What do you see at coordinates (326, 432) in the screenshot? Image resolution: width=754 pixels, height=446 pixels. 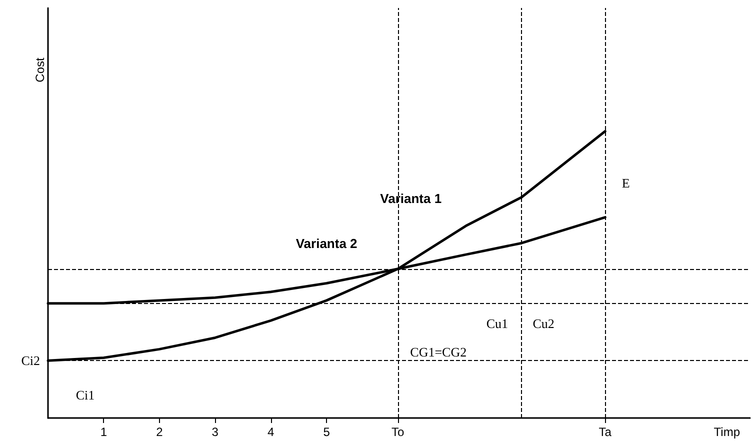 I see `x-tick-label: 5` at bounding box center [326, 432].